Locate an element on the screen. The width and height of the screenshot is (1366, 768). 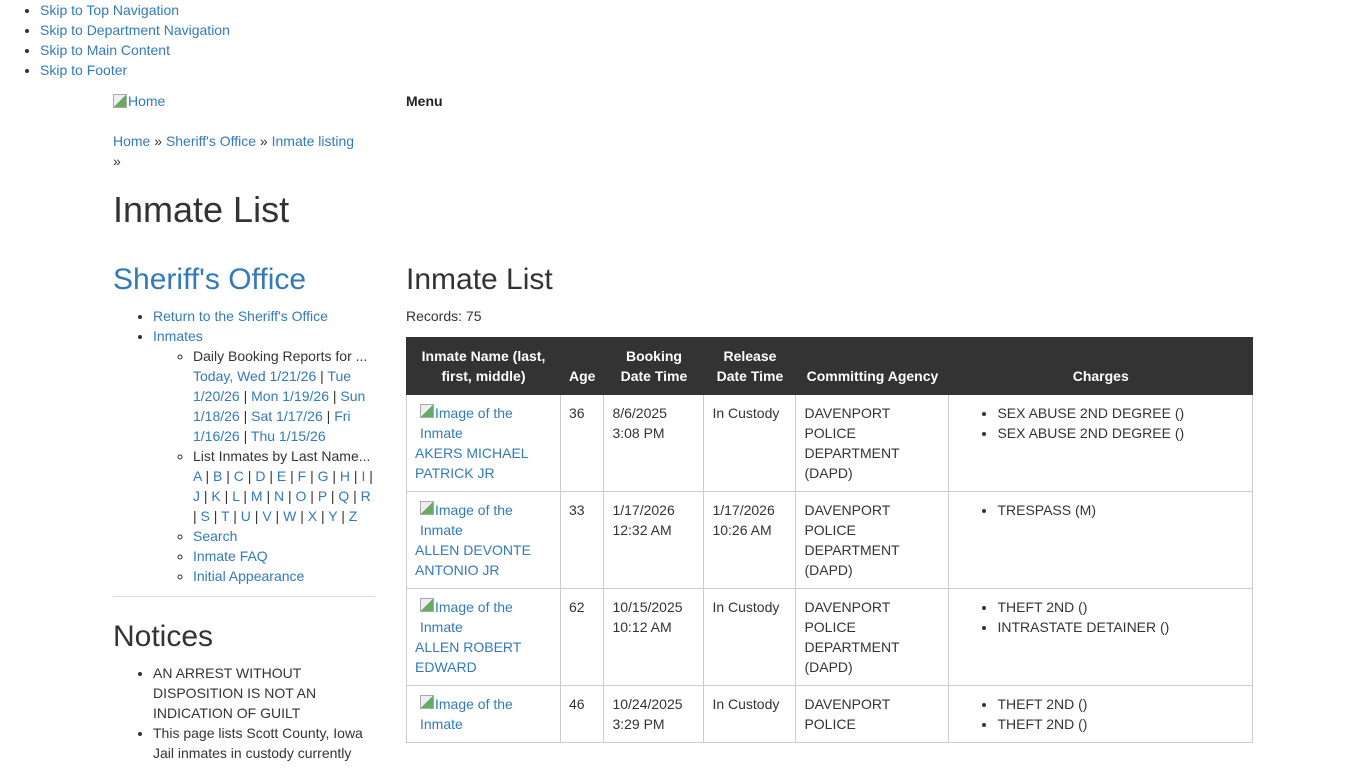
letter-link: Z is located at coordinates (353, 516).